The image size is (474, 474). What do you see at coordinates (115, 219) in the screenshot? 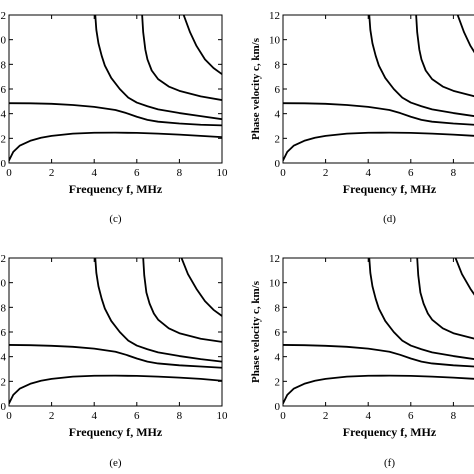
I see `panel-label: (c)` at bounding box center [115, 219].